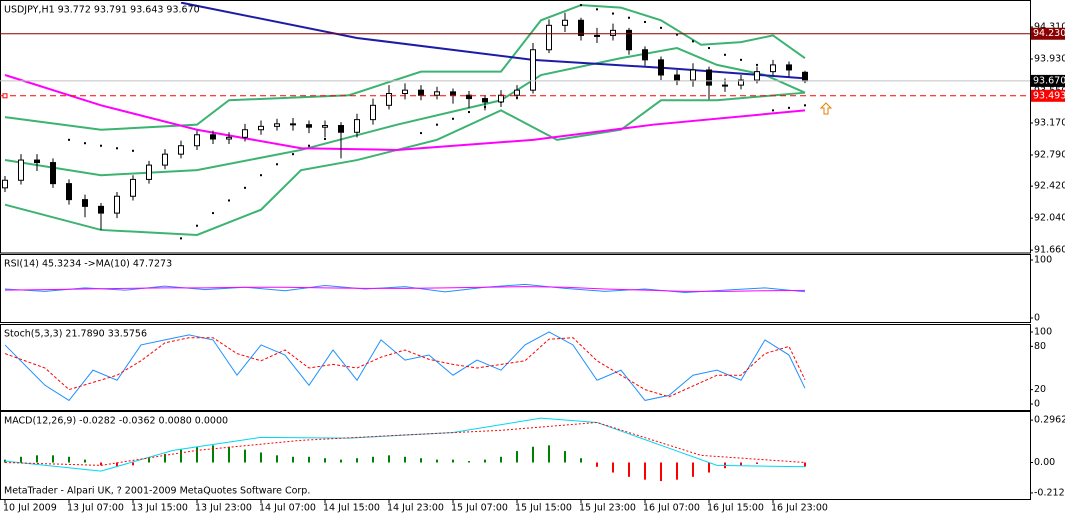 The image size is (1065, 516). I want to click on panel-title: RSI(14) 45.3234 ->MA(10) 47.7273, so click(88, 264).